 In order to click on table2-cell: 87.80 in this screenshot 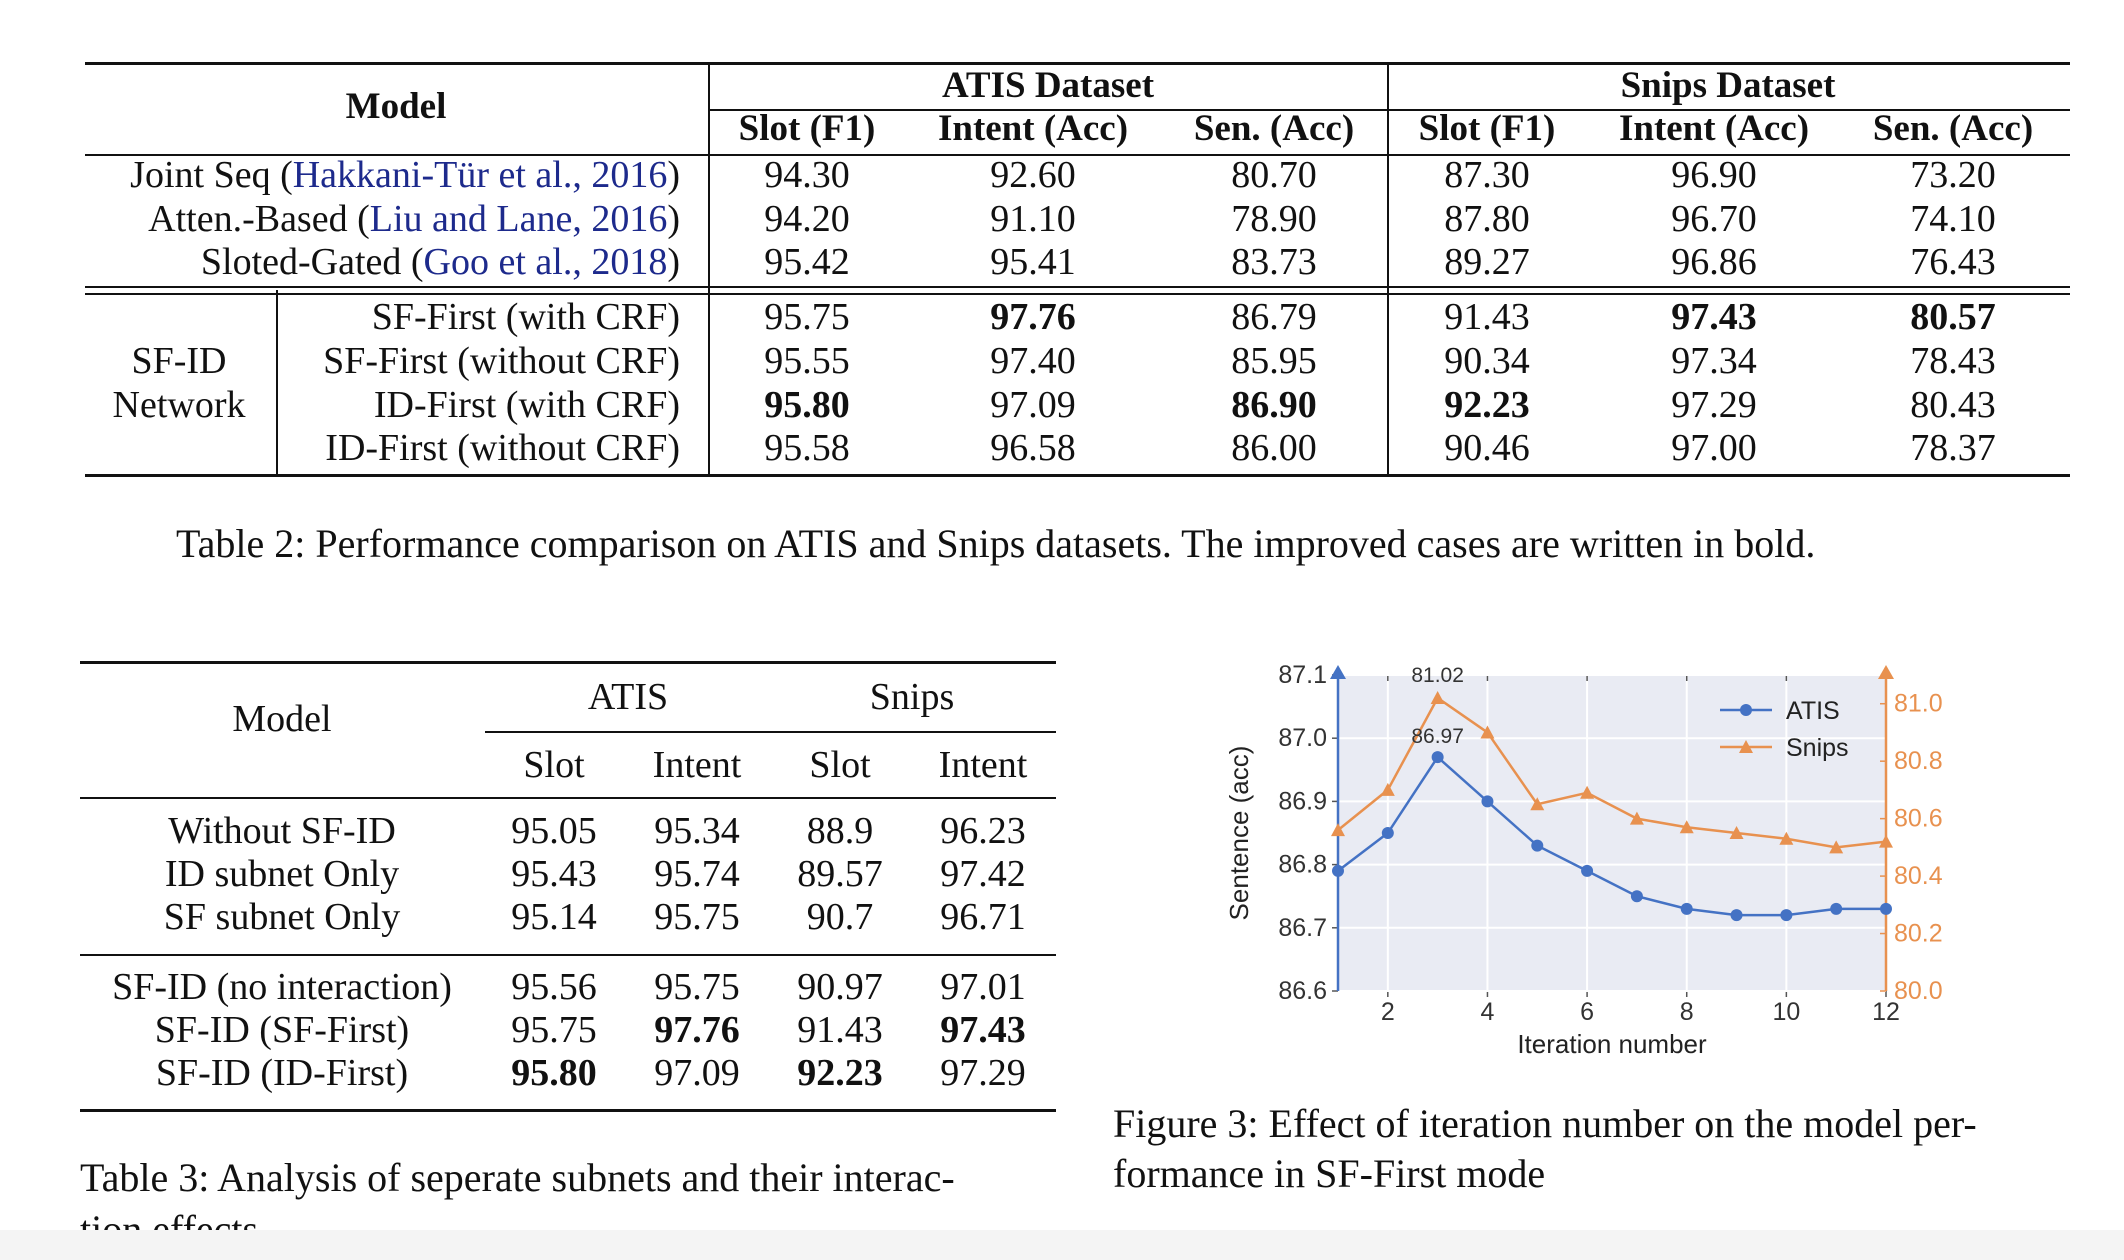, I will do `click(1487, 219)`.